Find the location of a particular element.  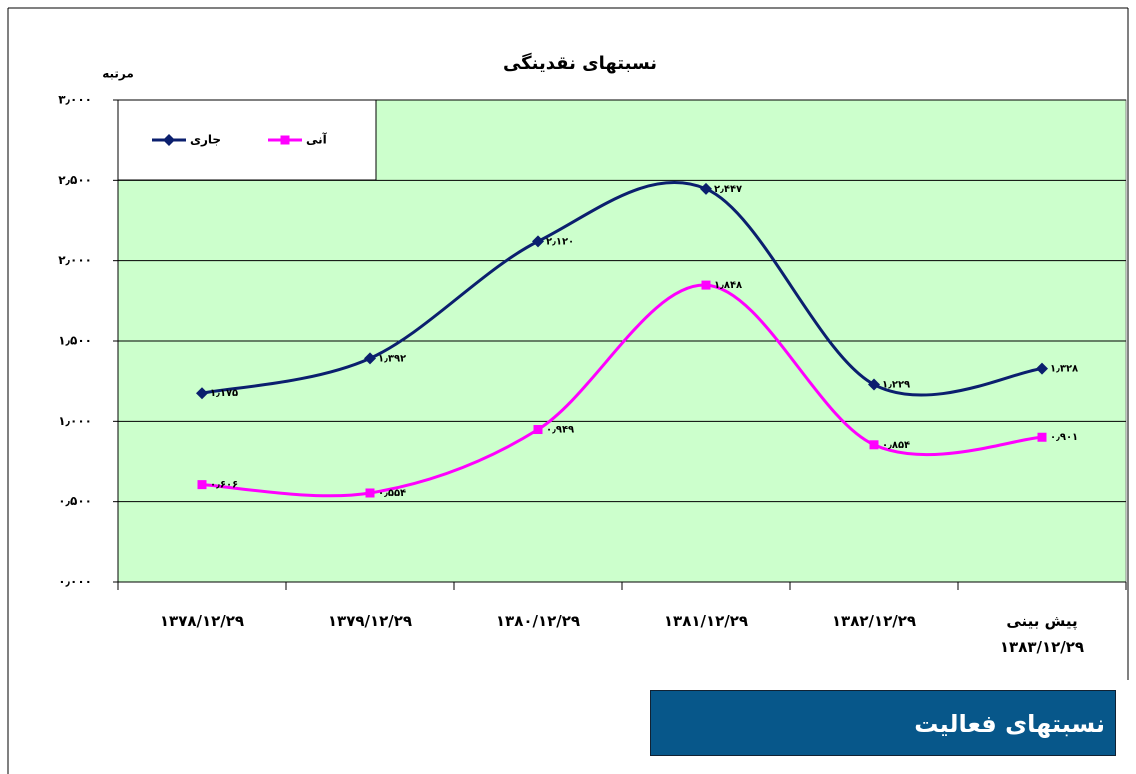

y-tick-label: ۱٫۰۰۰ is located at coordinates (75, 421).